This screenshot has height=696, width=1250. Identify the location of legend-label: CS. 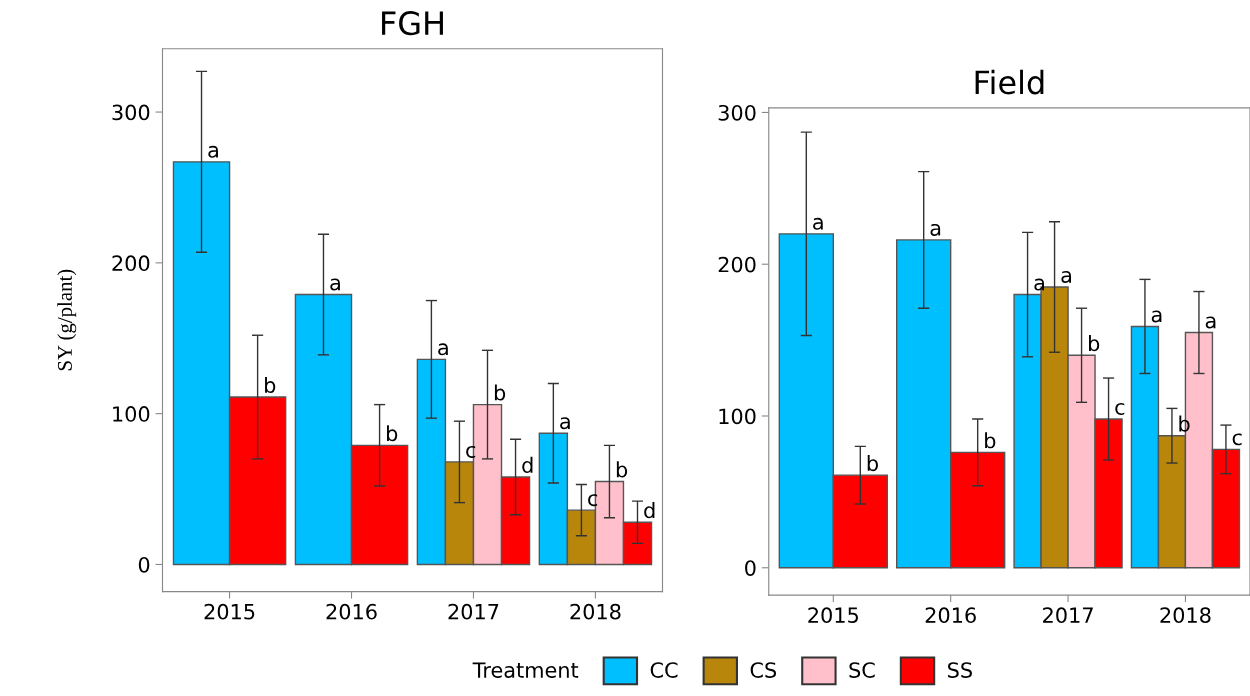
(763, 670).